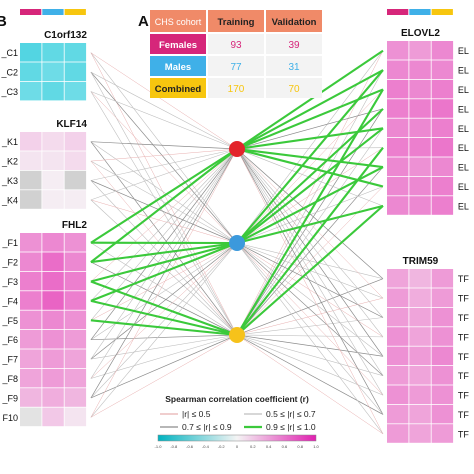  I want to click on gene-title: ELOVL2, so click(420, 33).